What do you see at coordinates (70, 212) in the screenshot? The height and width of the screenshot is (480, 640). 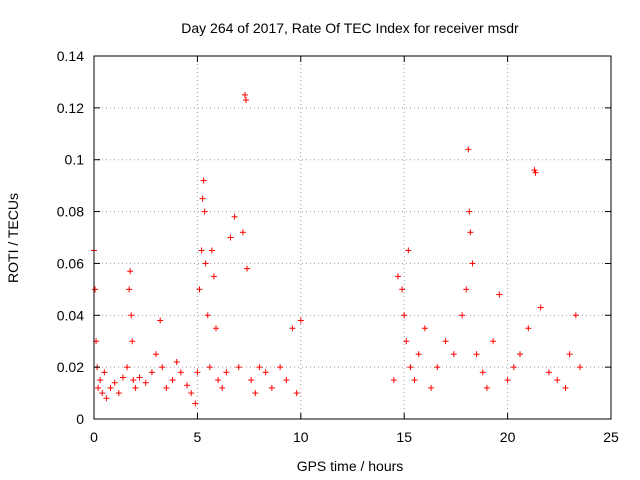 I see `y-tick-label: 0.08` at bounding box center [70, 212].